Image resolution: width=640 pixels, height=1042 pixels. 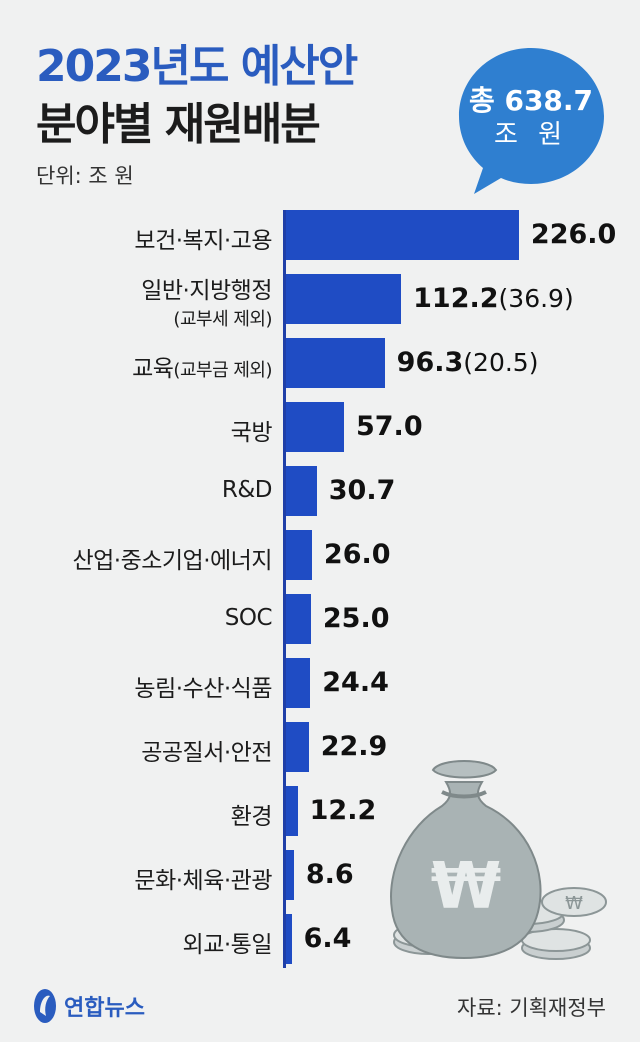 I want to click on category-label-text: 환경, so click(x=251, y=817).